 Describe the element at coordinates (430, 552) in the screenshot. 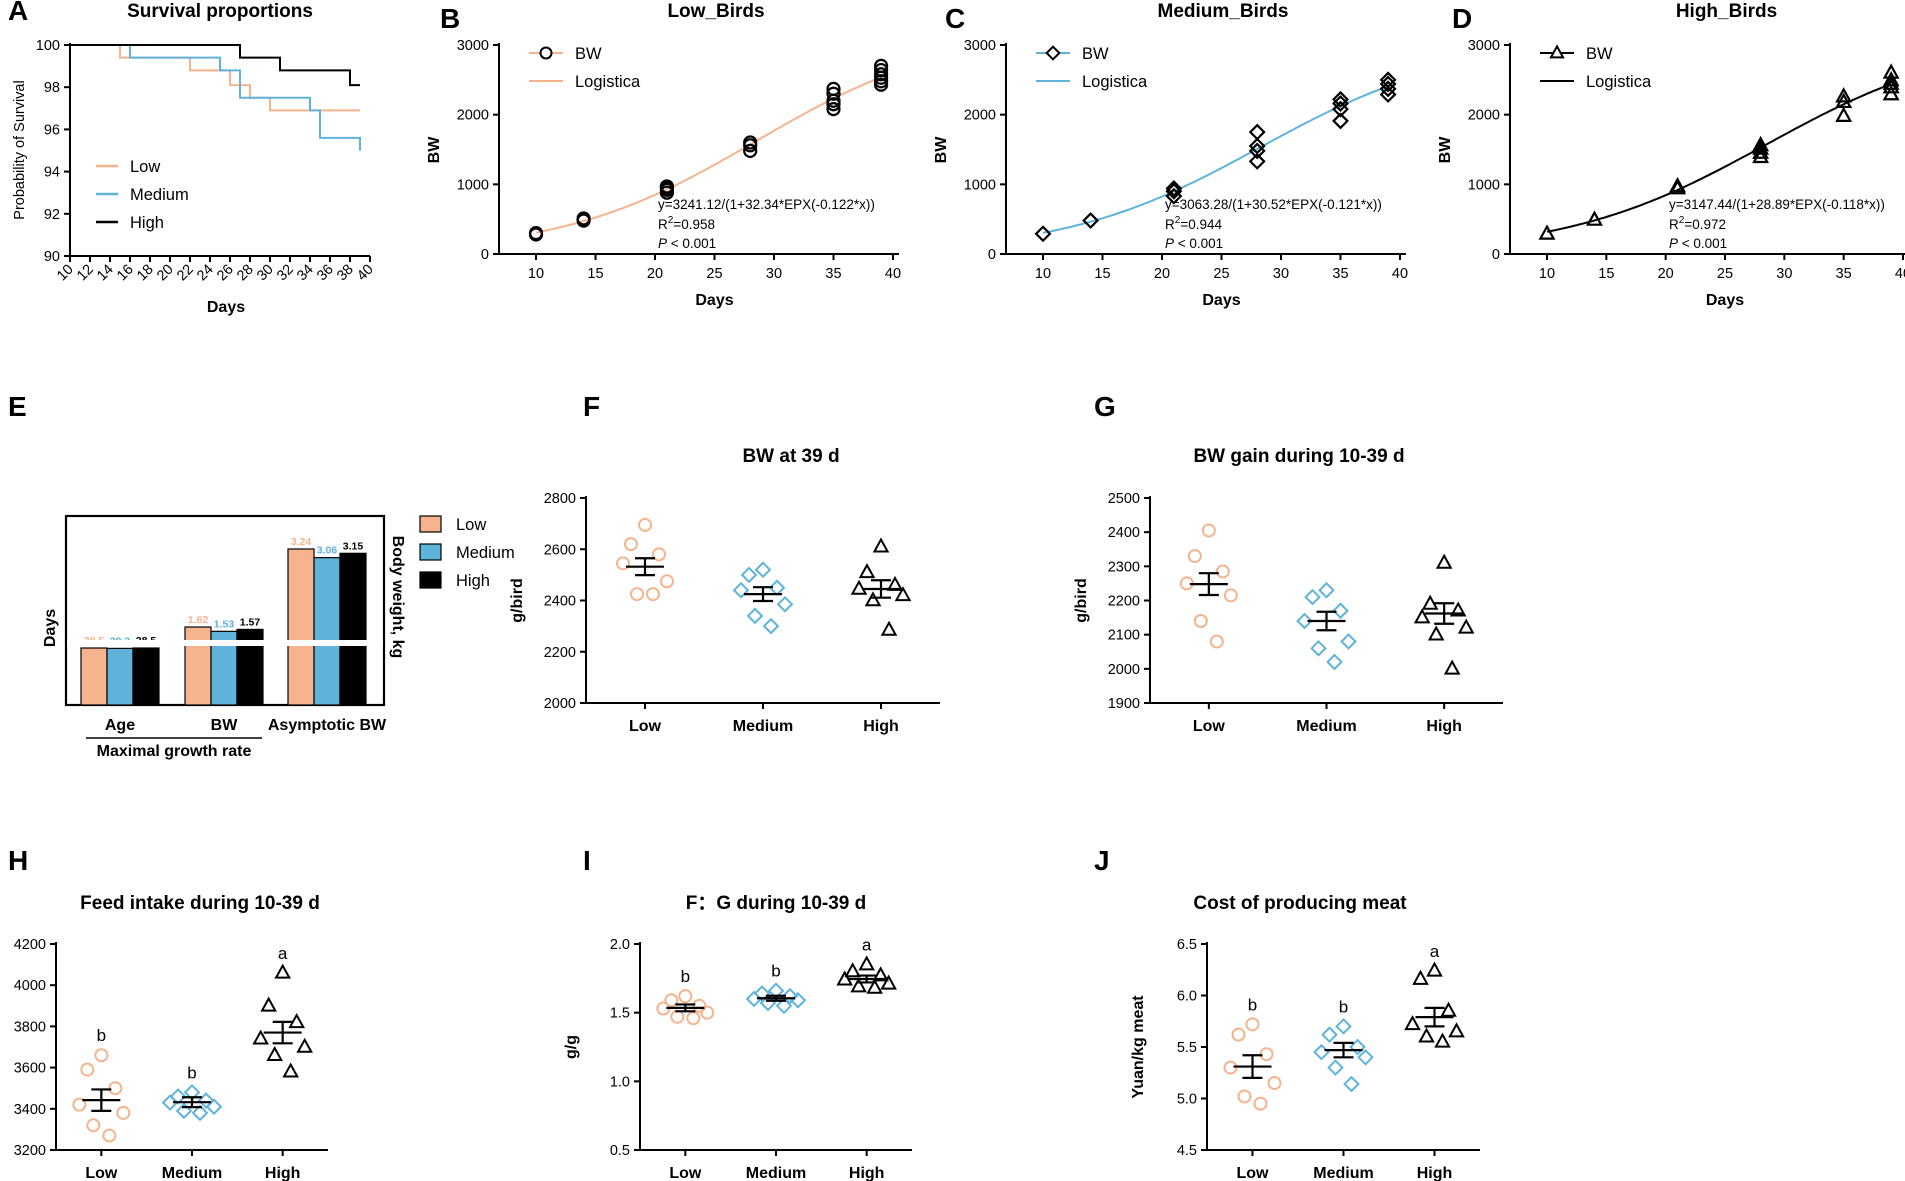

I see `legend-swatch-E-medium` at that location.